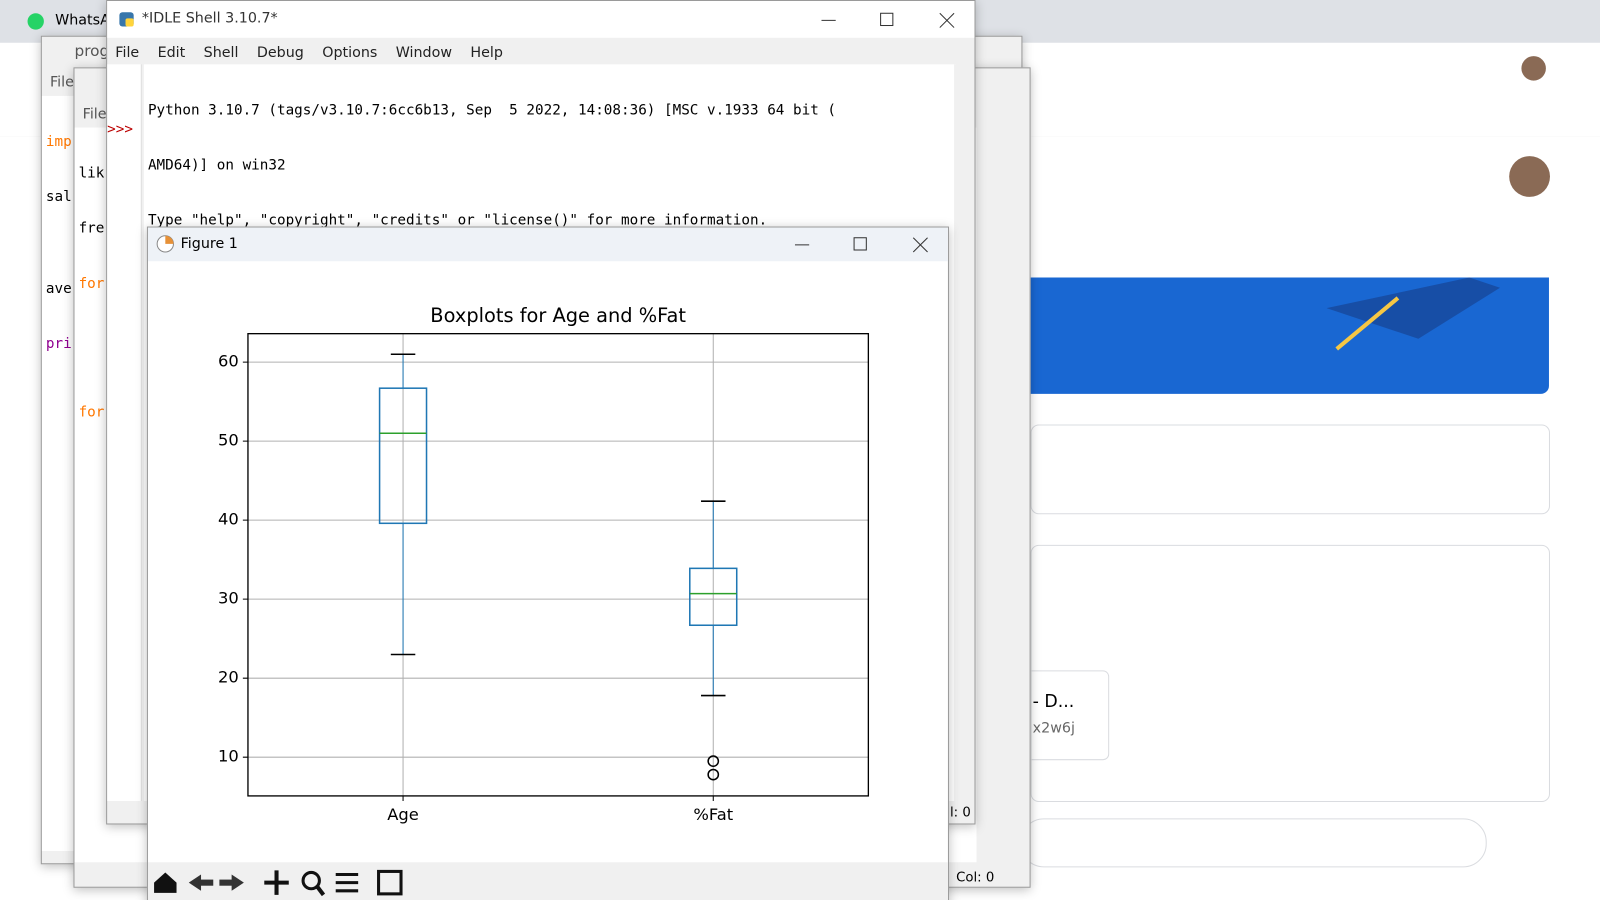 The image size is (1600, 900). I want to click on chart-title: Boxplots for Age and %Fat, so click(558, 315).